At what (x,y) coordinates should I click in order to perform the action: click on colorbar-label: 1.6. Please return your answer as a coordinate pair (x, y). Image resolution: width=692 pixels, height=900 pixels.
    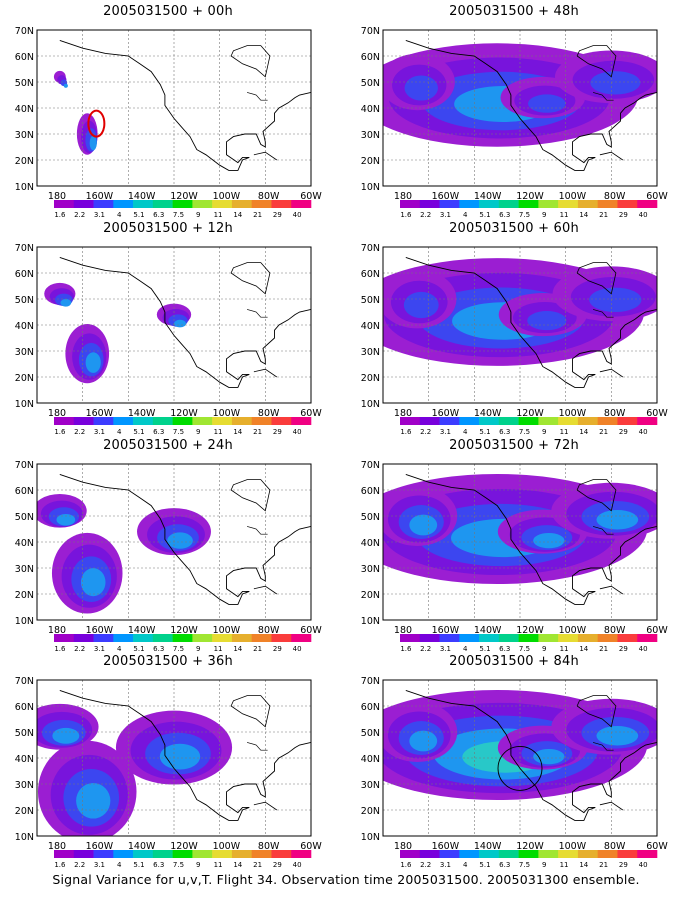
    Looking at the image, I should click on (60, 865).